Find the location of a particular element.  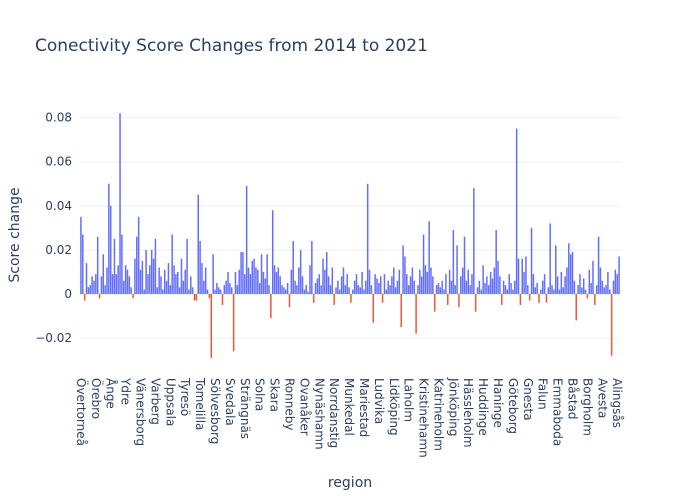

x-tick-label: Nynäshamn is located at coordinates (319, 414).